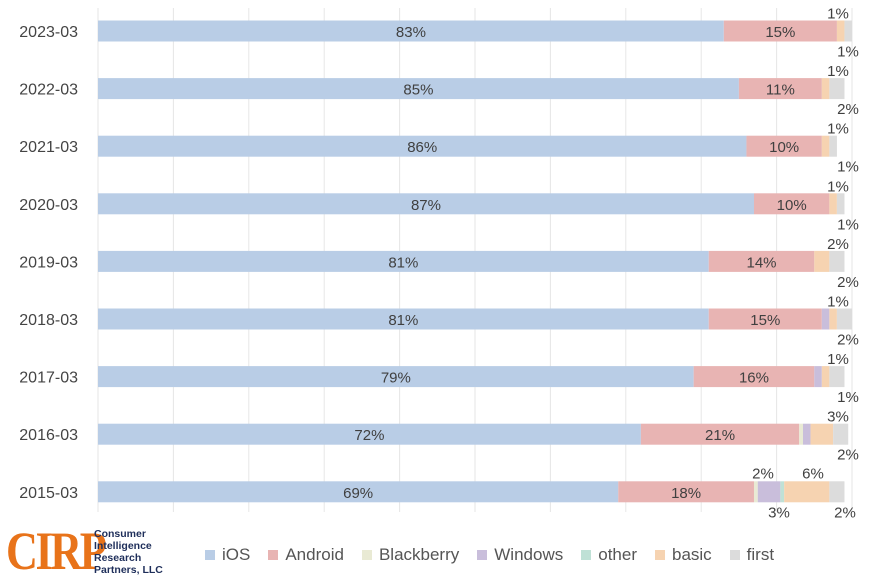 Image resolution: width=870 pixels, height=587 pixels. I want to click on category-label: 2019-03, so click(48, 262).